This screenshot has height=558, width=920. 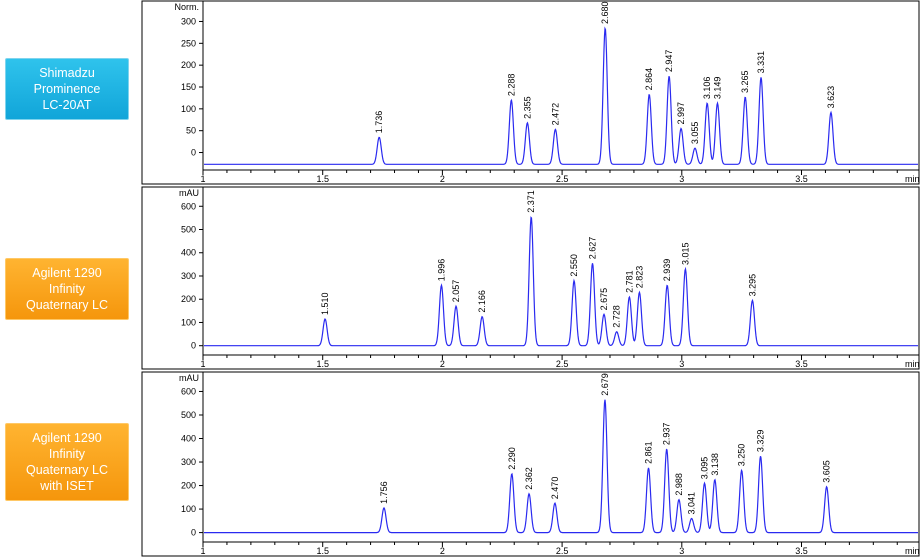 I want to click on peak-label-2.997: 2.997, so click(x=681, y=113).